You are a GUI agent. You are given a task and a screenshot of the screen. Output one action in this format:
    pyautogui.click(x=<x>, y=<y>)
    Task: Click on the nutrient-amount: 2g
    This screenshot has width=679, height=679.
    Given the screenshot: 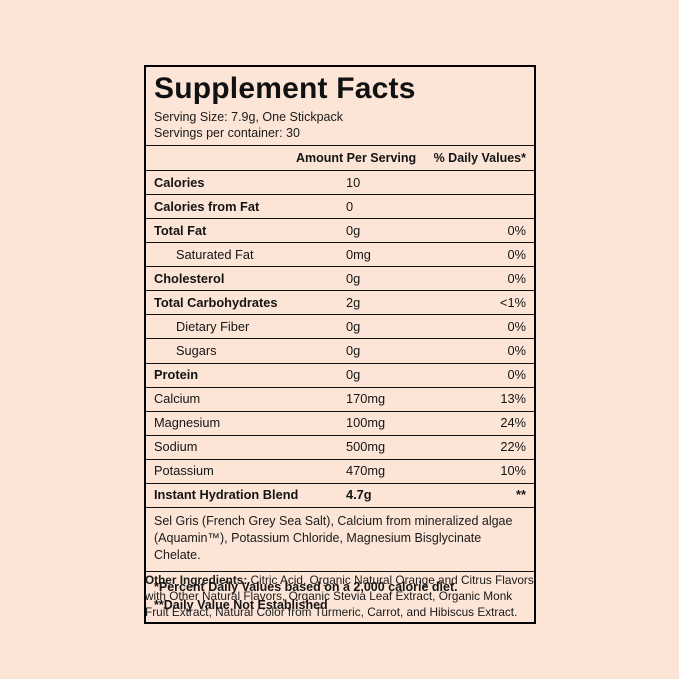 What is the action you would take?
    pyautogui.click(x=353, y=302)
    